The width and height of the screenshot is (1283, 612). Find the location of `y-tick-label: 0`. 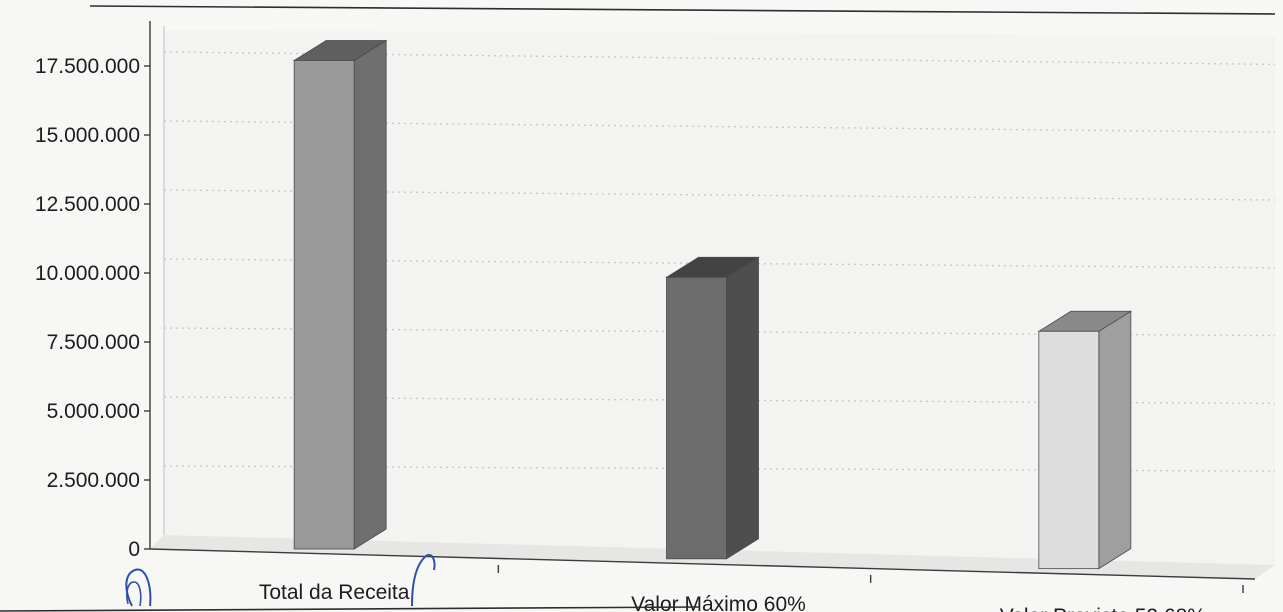

y-tick-label: 0 is located at coordinates (134, 549).